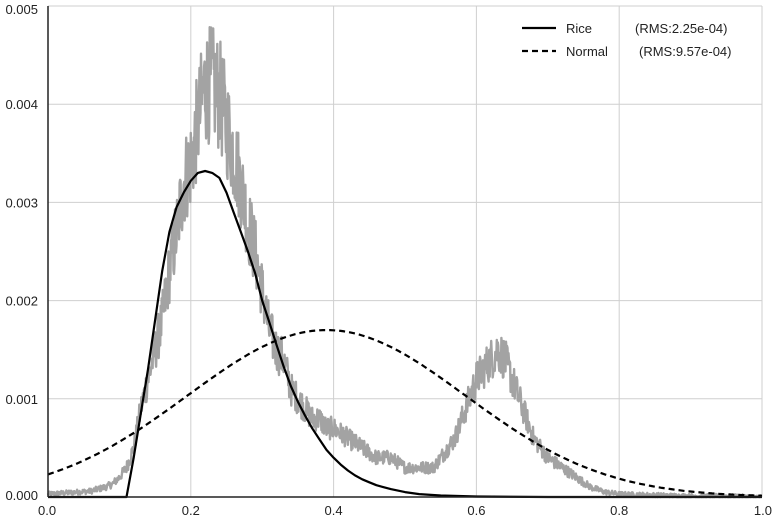 The width and height of the screenshot is (775, 522). Describe the element at coordinates (47, 510) in the screenshot. I see `x-tick-label: 0.0` at that location.